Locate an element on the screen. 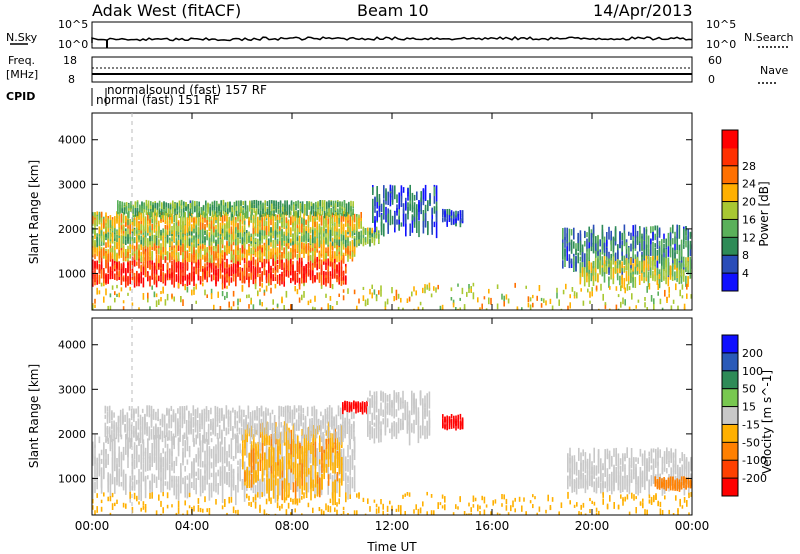  nsky-tick-bottom: 10^0 is located at coordinates (73, 44).